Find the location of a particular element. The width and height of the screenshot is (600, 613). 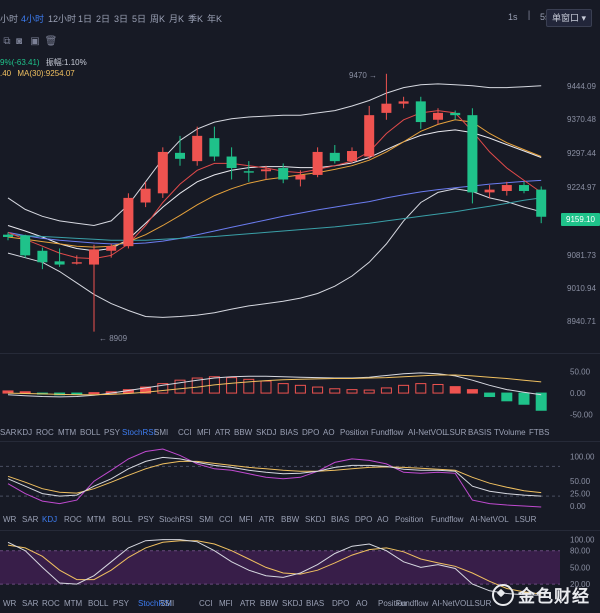

tab-timeframe-month: 月K is located at coordinates (177, 19).